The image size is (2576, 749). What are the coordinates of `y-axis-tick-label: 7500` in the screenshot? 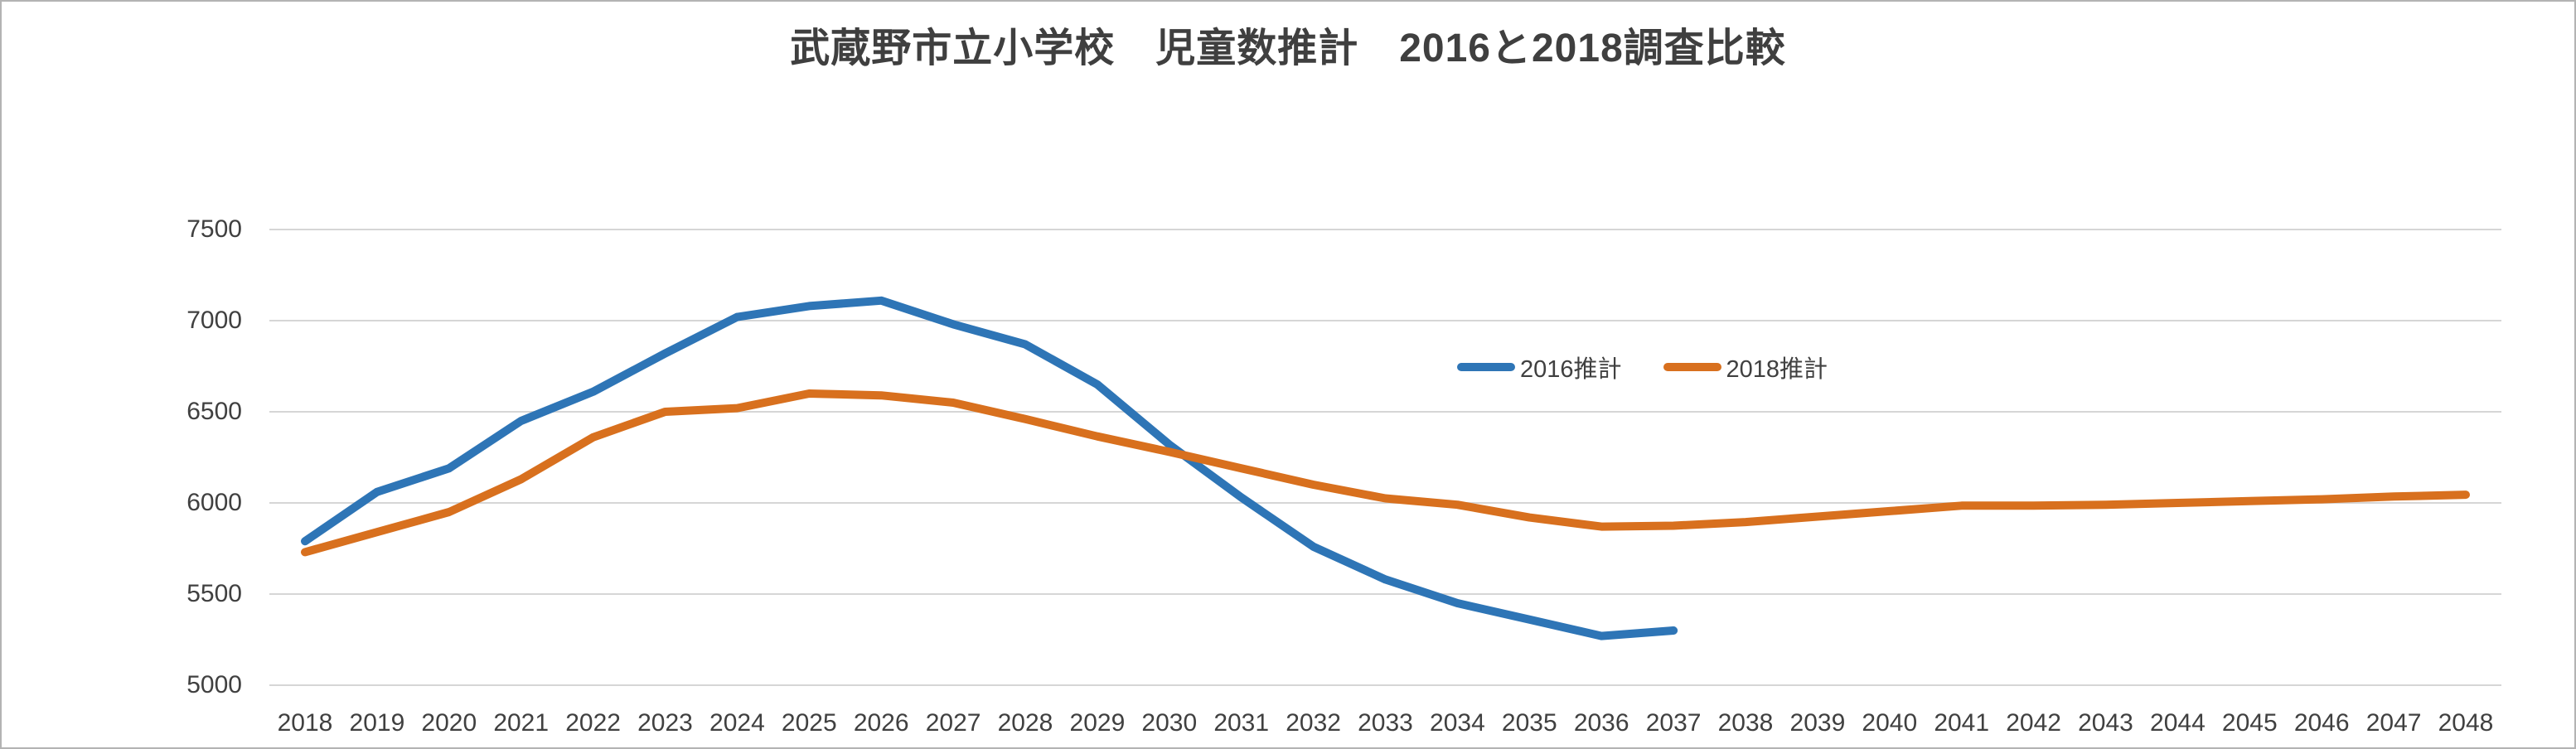 It's located at (214, 229).